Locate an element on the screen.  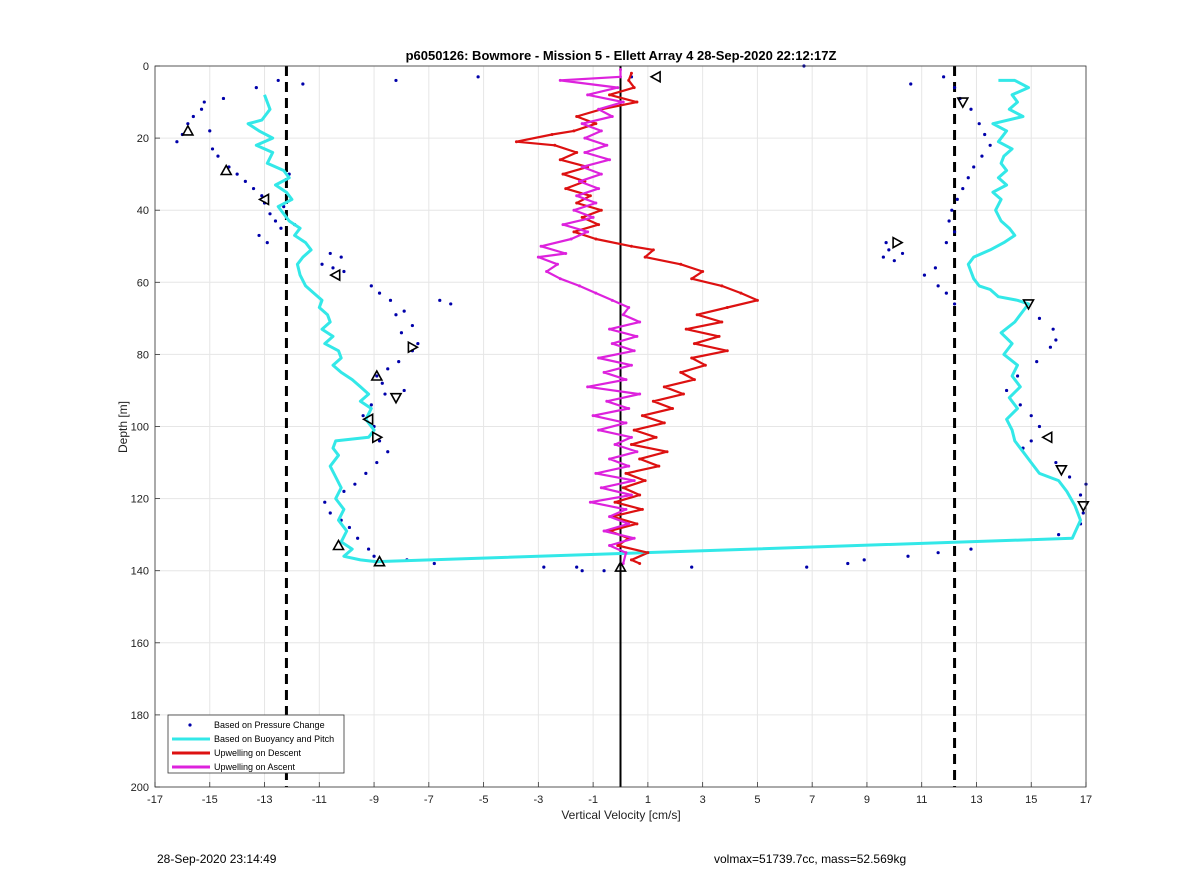
x-tick-label: 9 is located at coordinates (867, 800).